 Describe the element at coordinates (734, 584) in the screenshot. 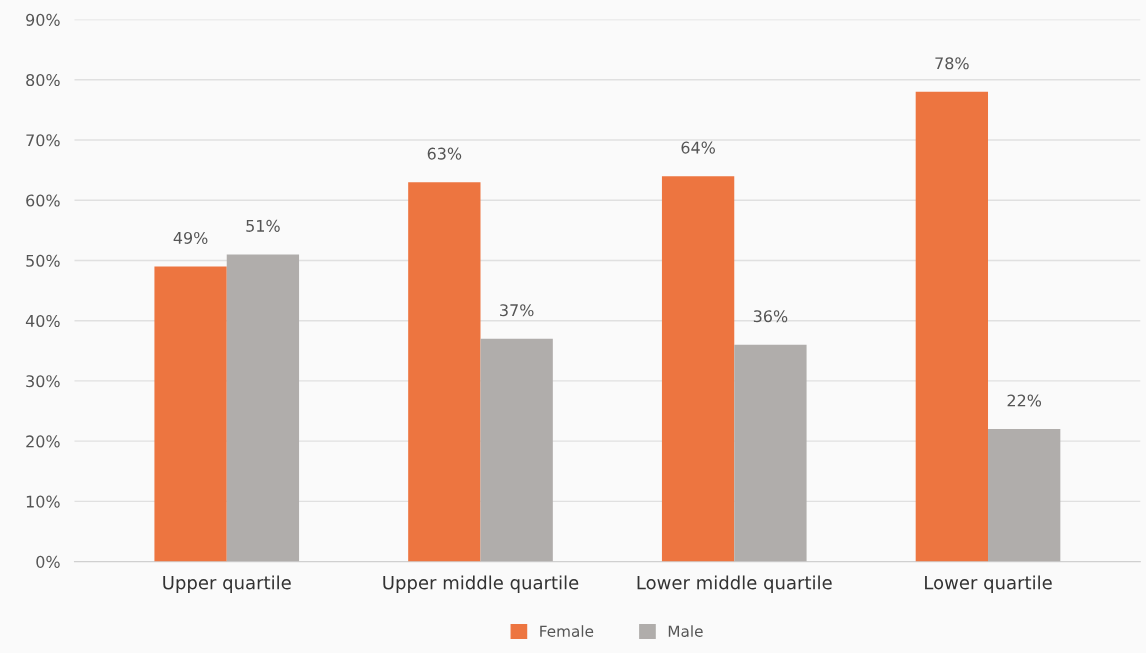

I see `x-tick-label: Lower middle quartile` at that location.